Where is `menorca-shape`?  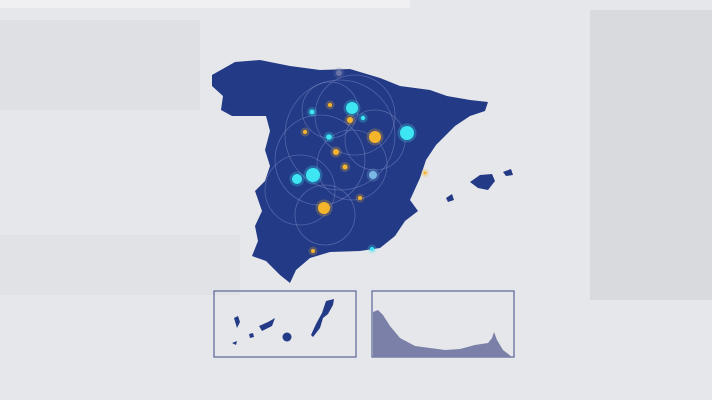 menorca-shape is located at coordinates (508, 172).